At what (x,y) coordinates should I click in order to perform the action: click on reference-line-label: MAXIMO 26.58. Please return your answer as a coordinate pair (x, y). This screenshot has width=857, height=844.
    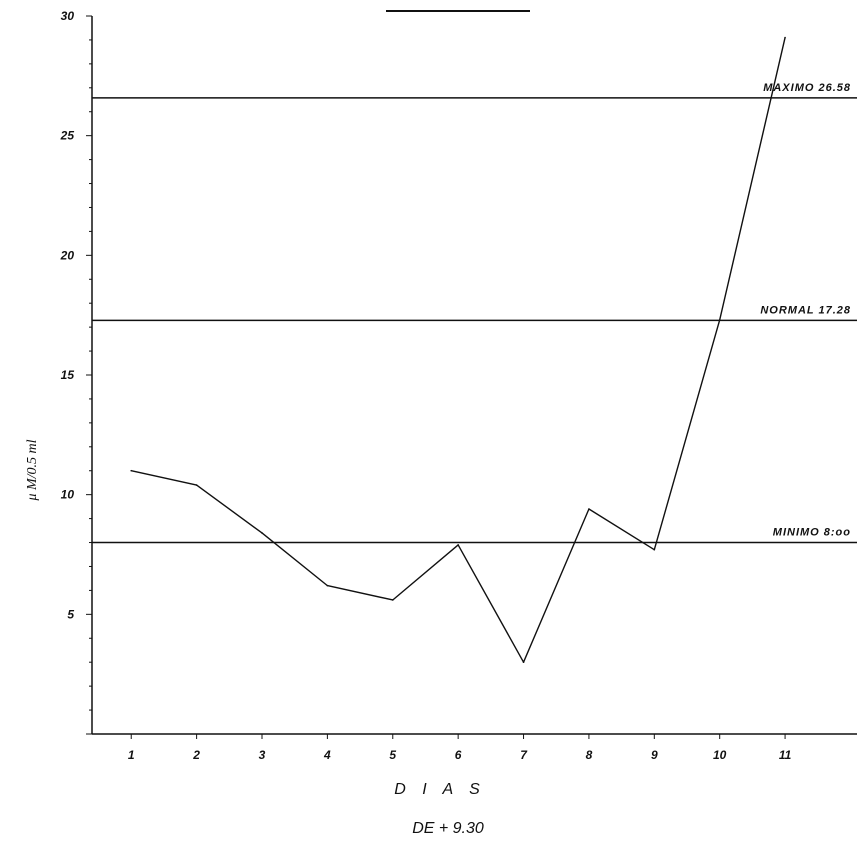
    Looking at the image, I should click on (807, 88).